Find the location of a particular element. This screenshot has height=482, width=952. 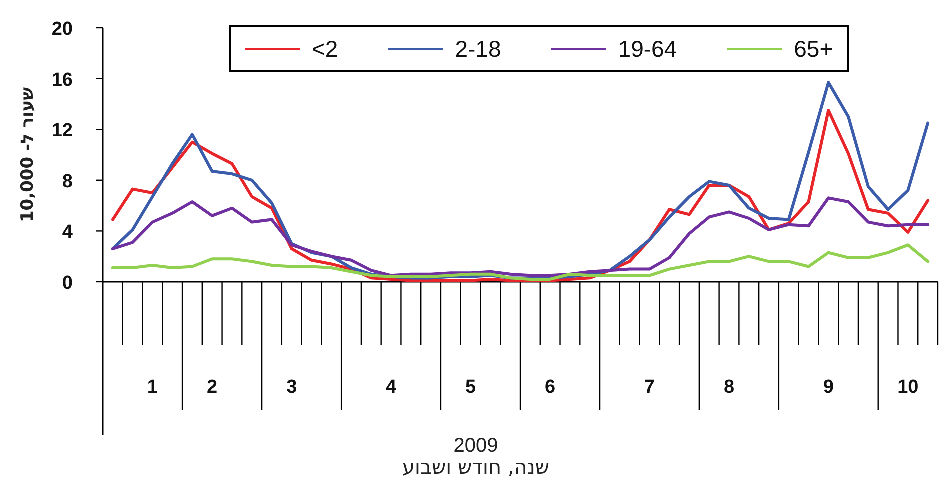

legend-label: 19-64 is located at coordinates (648, 49).